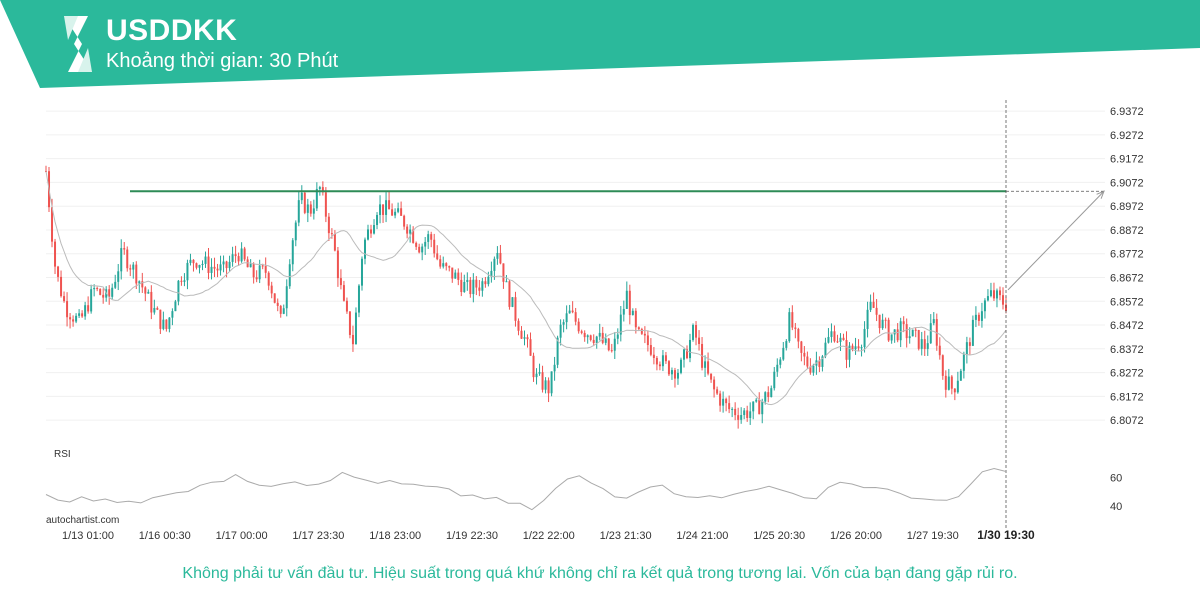 This screenshot has height=600, width=1200. What do you see at coordinates (1127, 302) in the screenshot?
I see `price-tick-label: 6.8572` at bounding box center [1127, 302].